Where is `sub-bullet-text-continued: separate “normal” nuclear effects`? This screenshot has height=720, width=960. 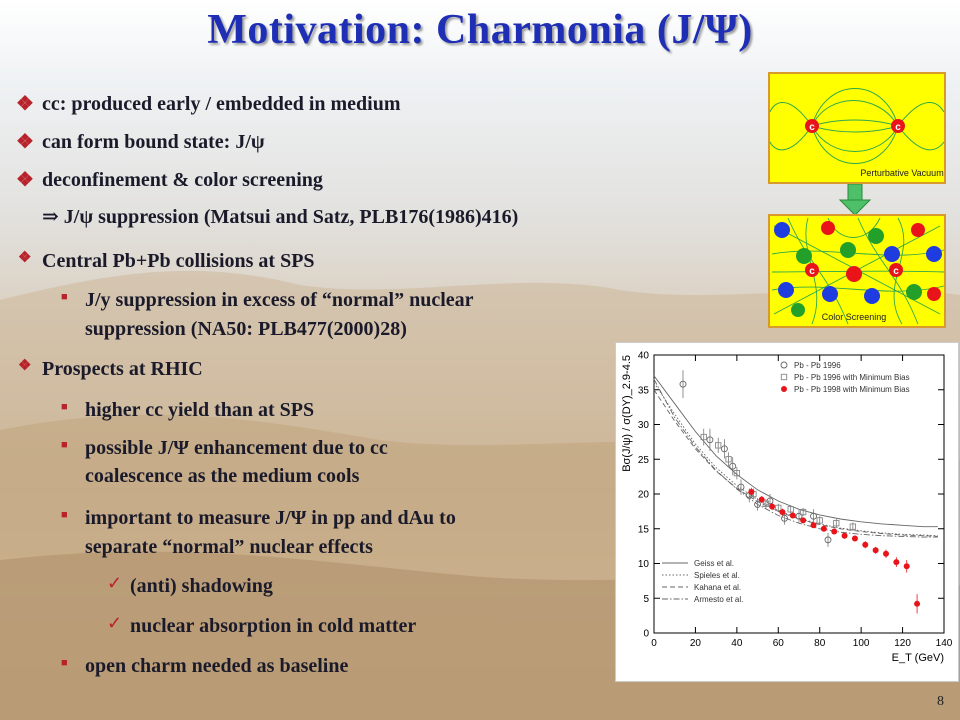
sub-bullet-text-continued: separate “normal” nuclear effects is located at coordinates (229, 547).